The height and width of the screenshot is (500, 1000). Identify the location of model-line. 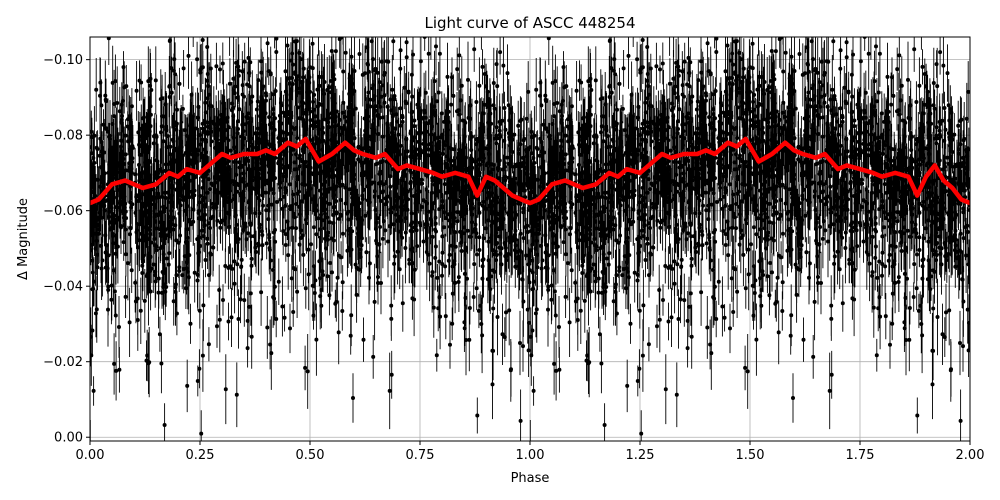
(530, 171).